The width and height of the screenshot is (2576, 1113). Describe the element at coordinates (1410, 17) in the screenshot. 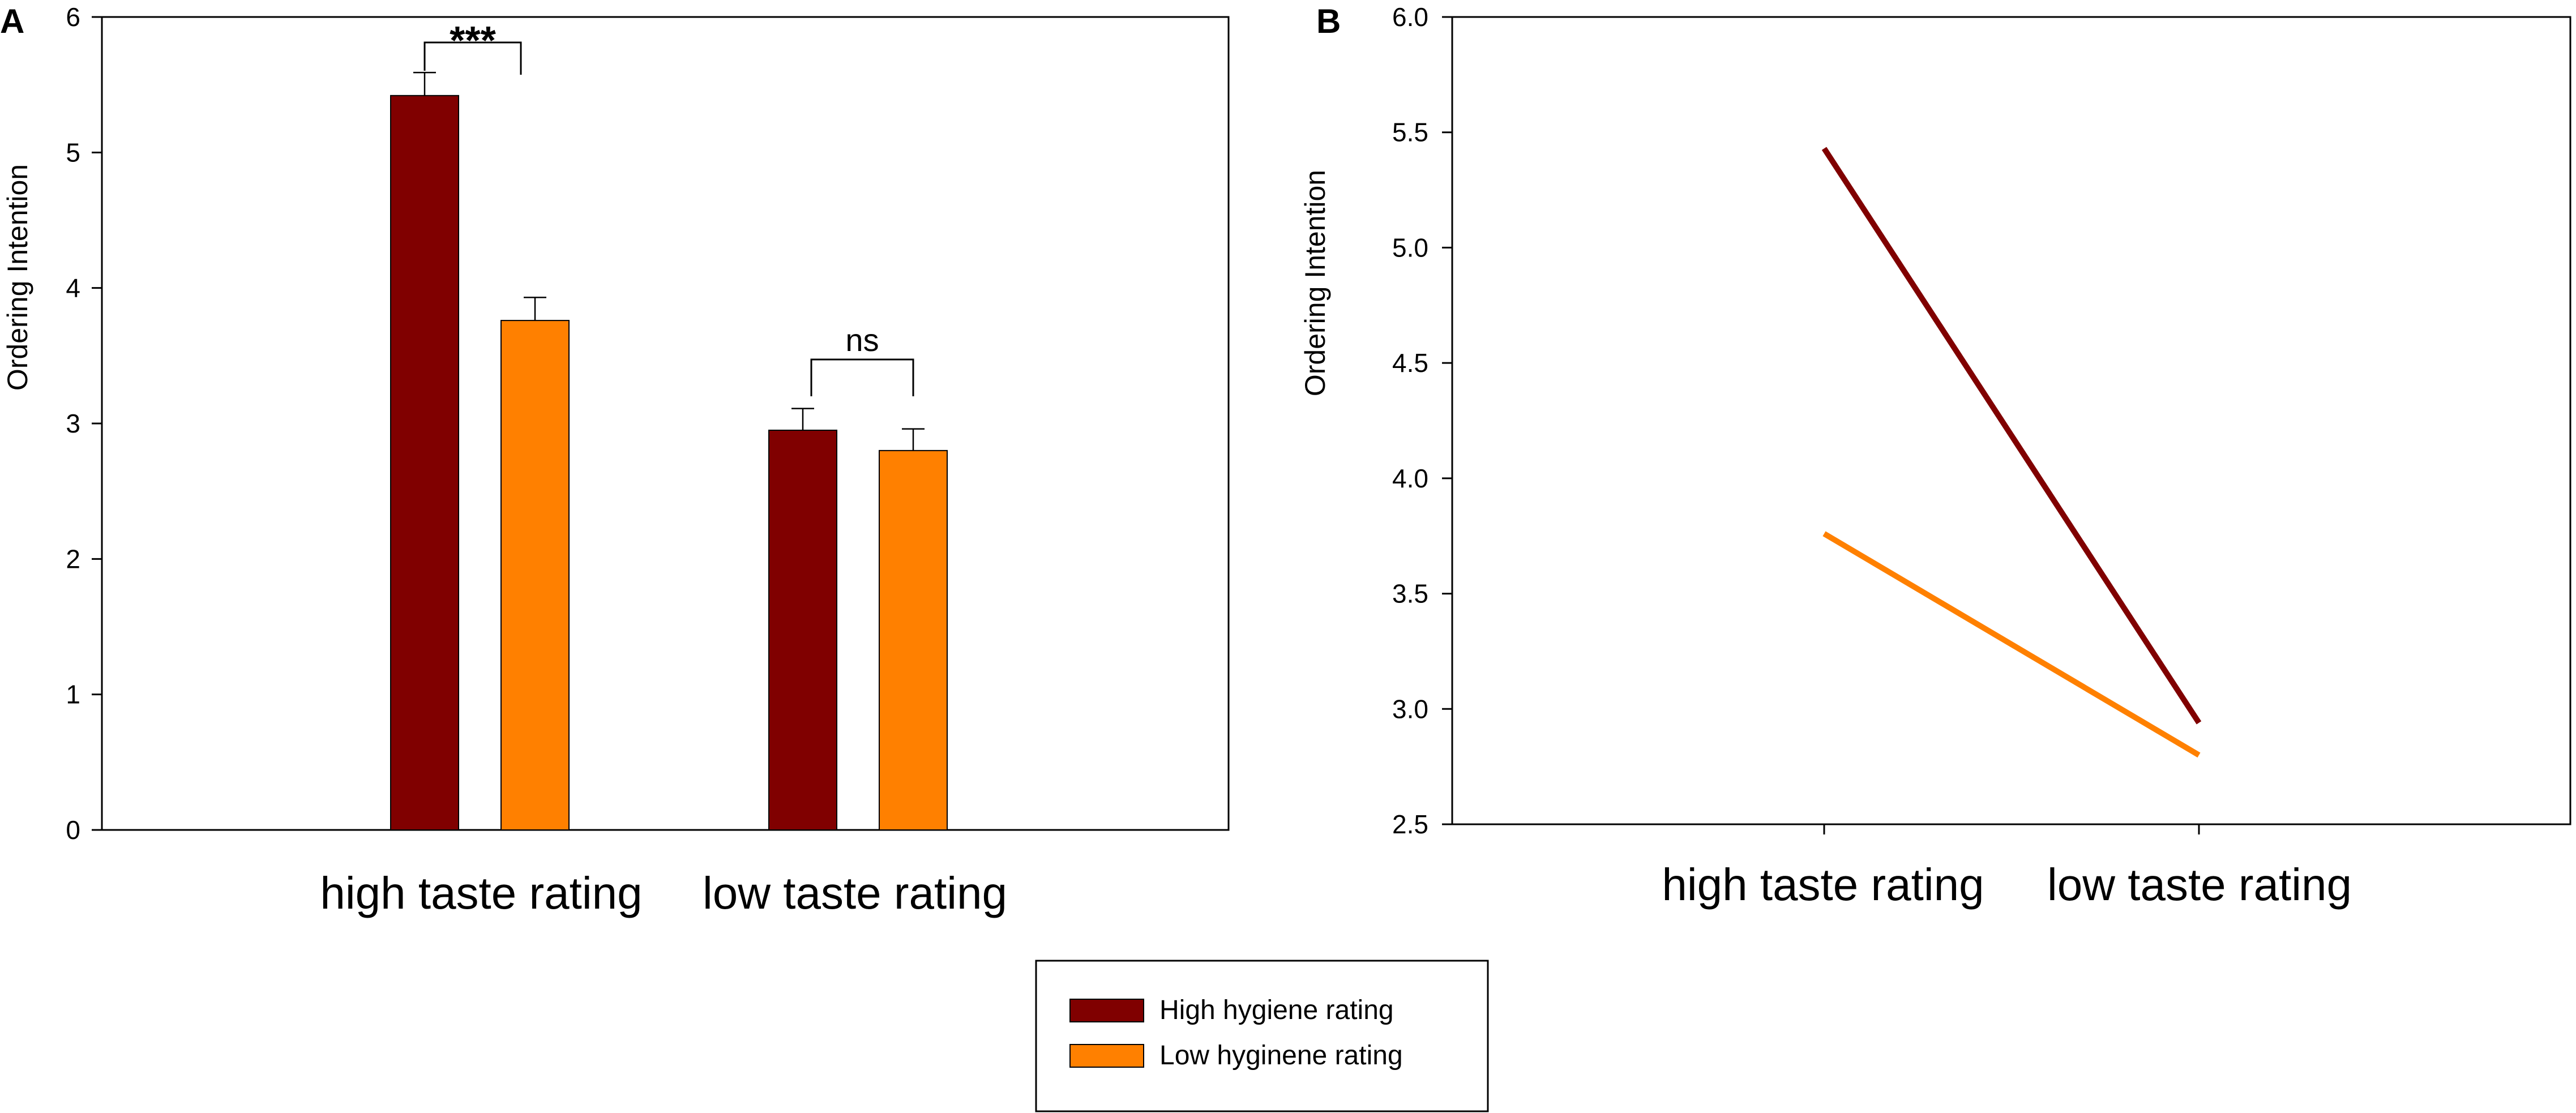

I see `panel-b-y-tick-label: 6.0` at that location.